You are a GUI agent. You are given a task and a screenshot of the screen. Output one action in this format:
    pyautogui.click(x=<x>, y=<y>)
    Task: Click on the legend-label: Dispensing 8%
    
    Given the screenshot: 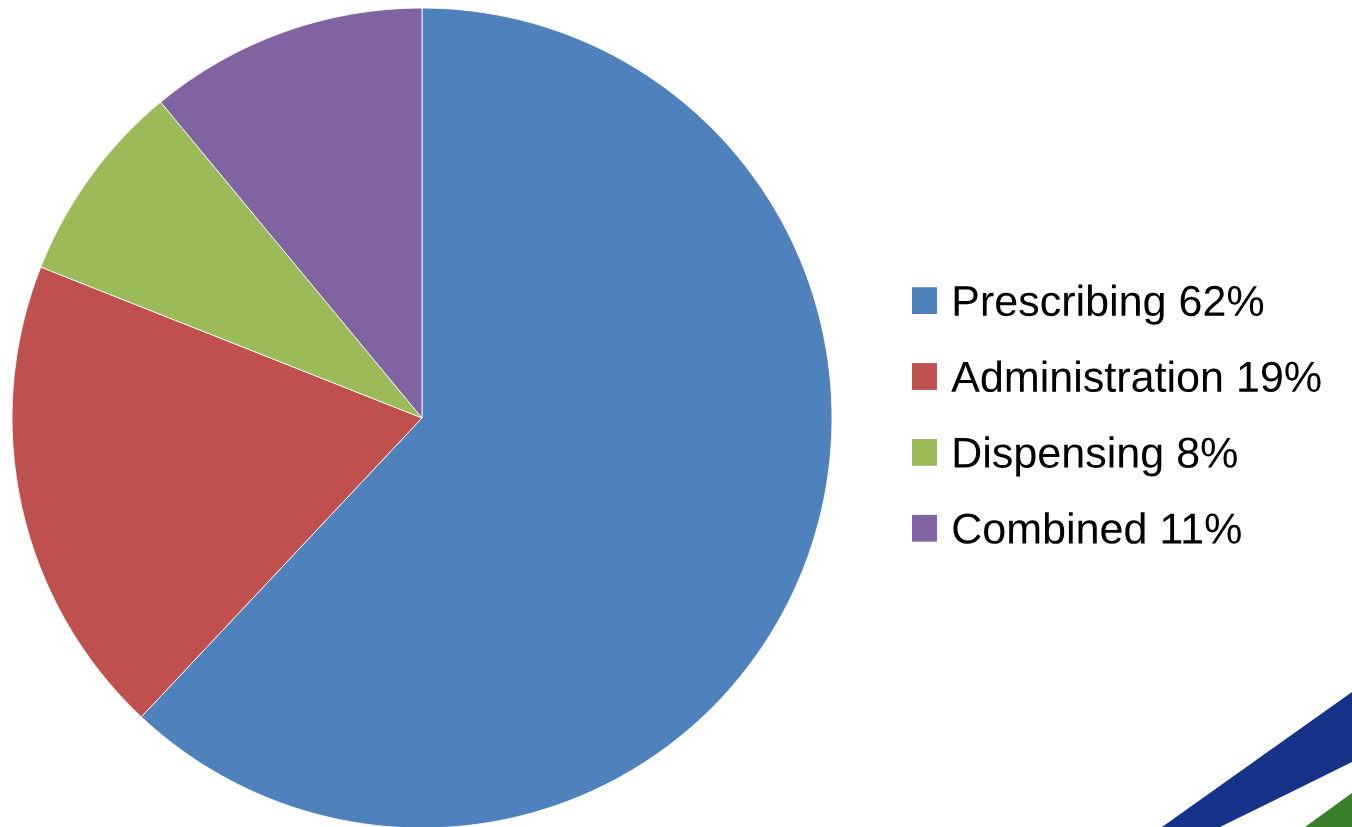 What is the action you would take?
    pyautogui.click(x=1095, y=456)
    